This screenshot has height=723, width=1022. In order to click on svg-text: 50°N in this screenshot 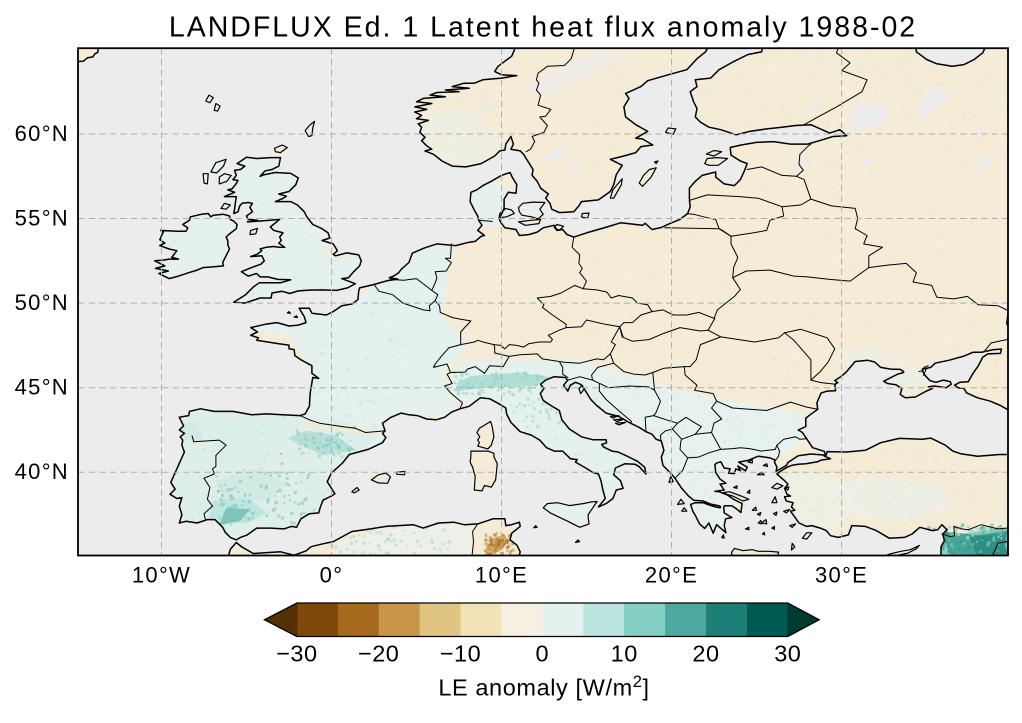, I will do `click(42, 302)`.